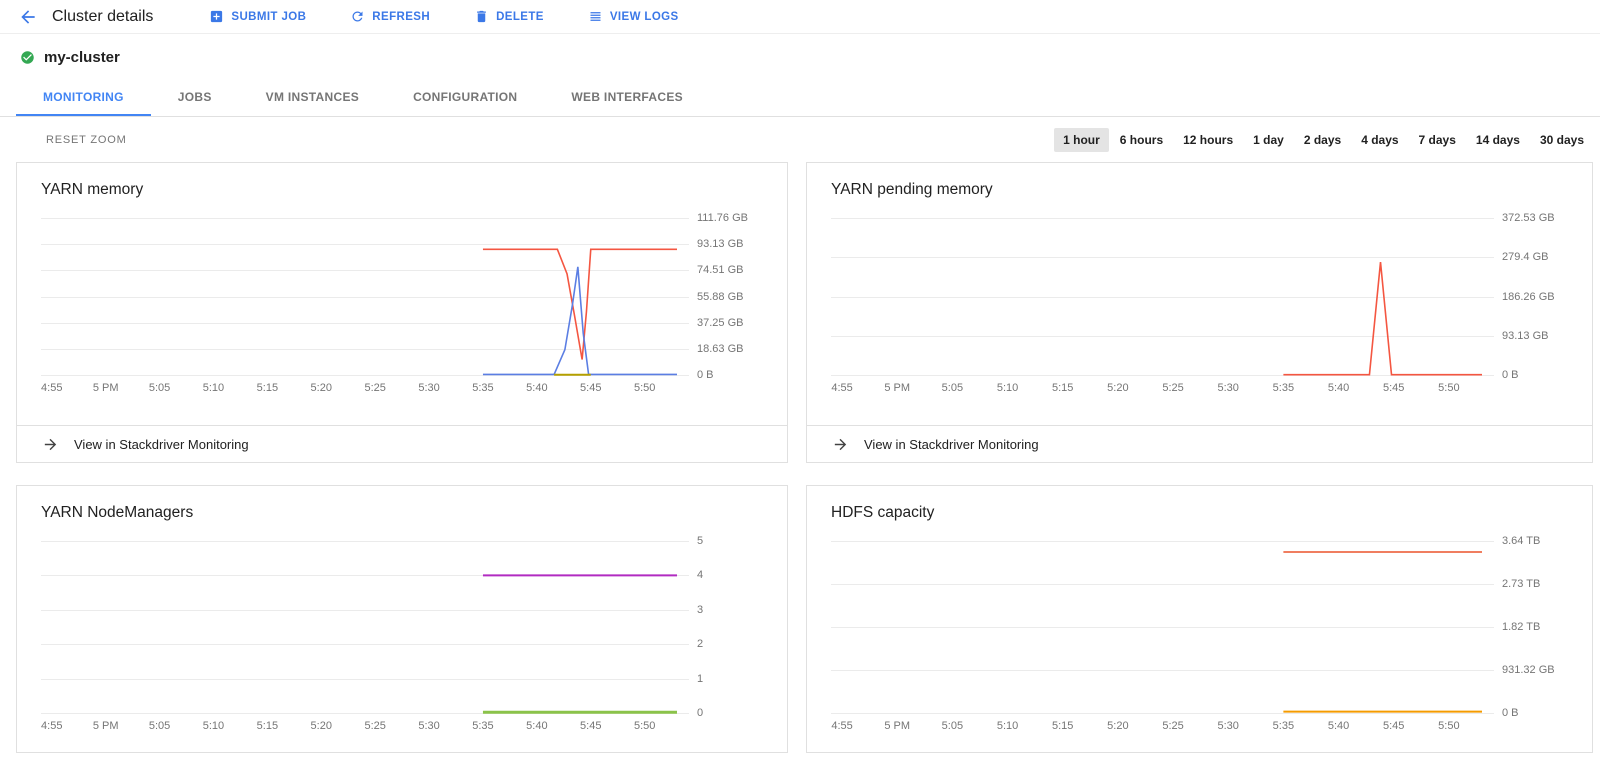 The width and height of the screenshot is (1600, 759). Describe the element at coordinates (644, 16) in the screenshot. I see `view-logs-label: VIEW LOGS` at that location.